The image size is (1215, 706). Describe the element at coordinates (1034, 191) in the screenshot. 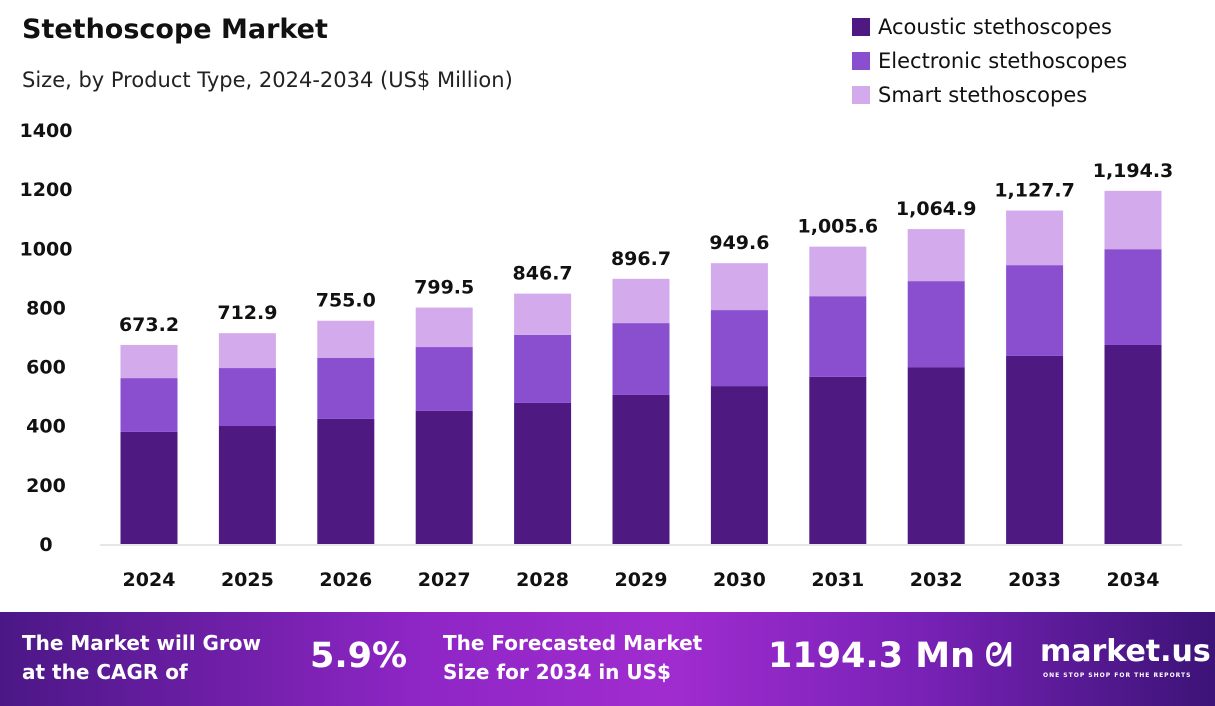

I see `total-label: 1,127.7` at that location.